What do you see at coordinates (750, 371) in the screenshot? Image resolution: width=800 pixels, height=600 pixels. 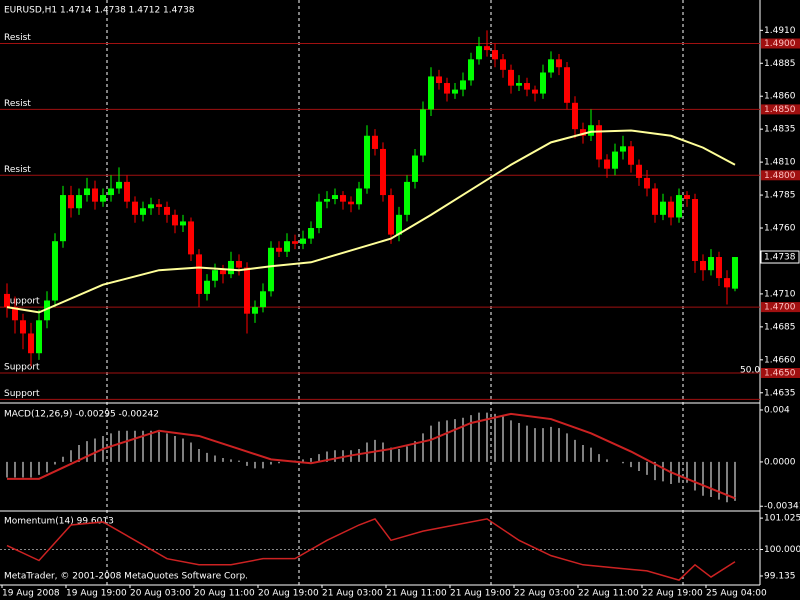 I see `fibo-annotation: 50.0` at bounding box center [750, 371].